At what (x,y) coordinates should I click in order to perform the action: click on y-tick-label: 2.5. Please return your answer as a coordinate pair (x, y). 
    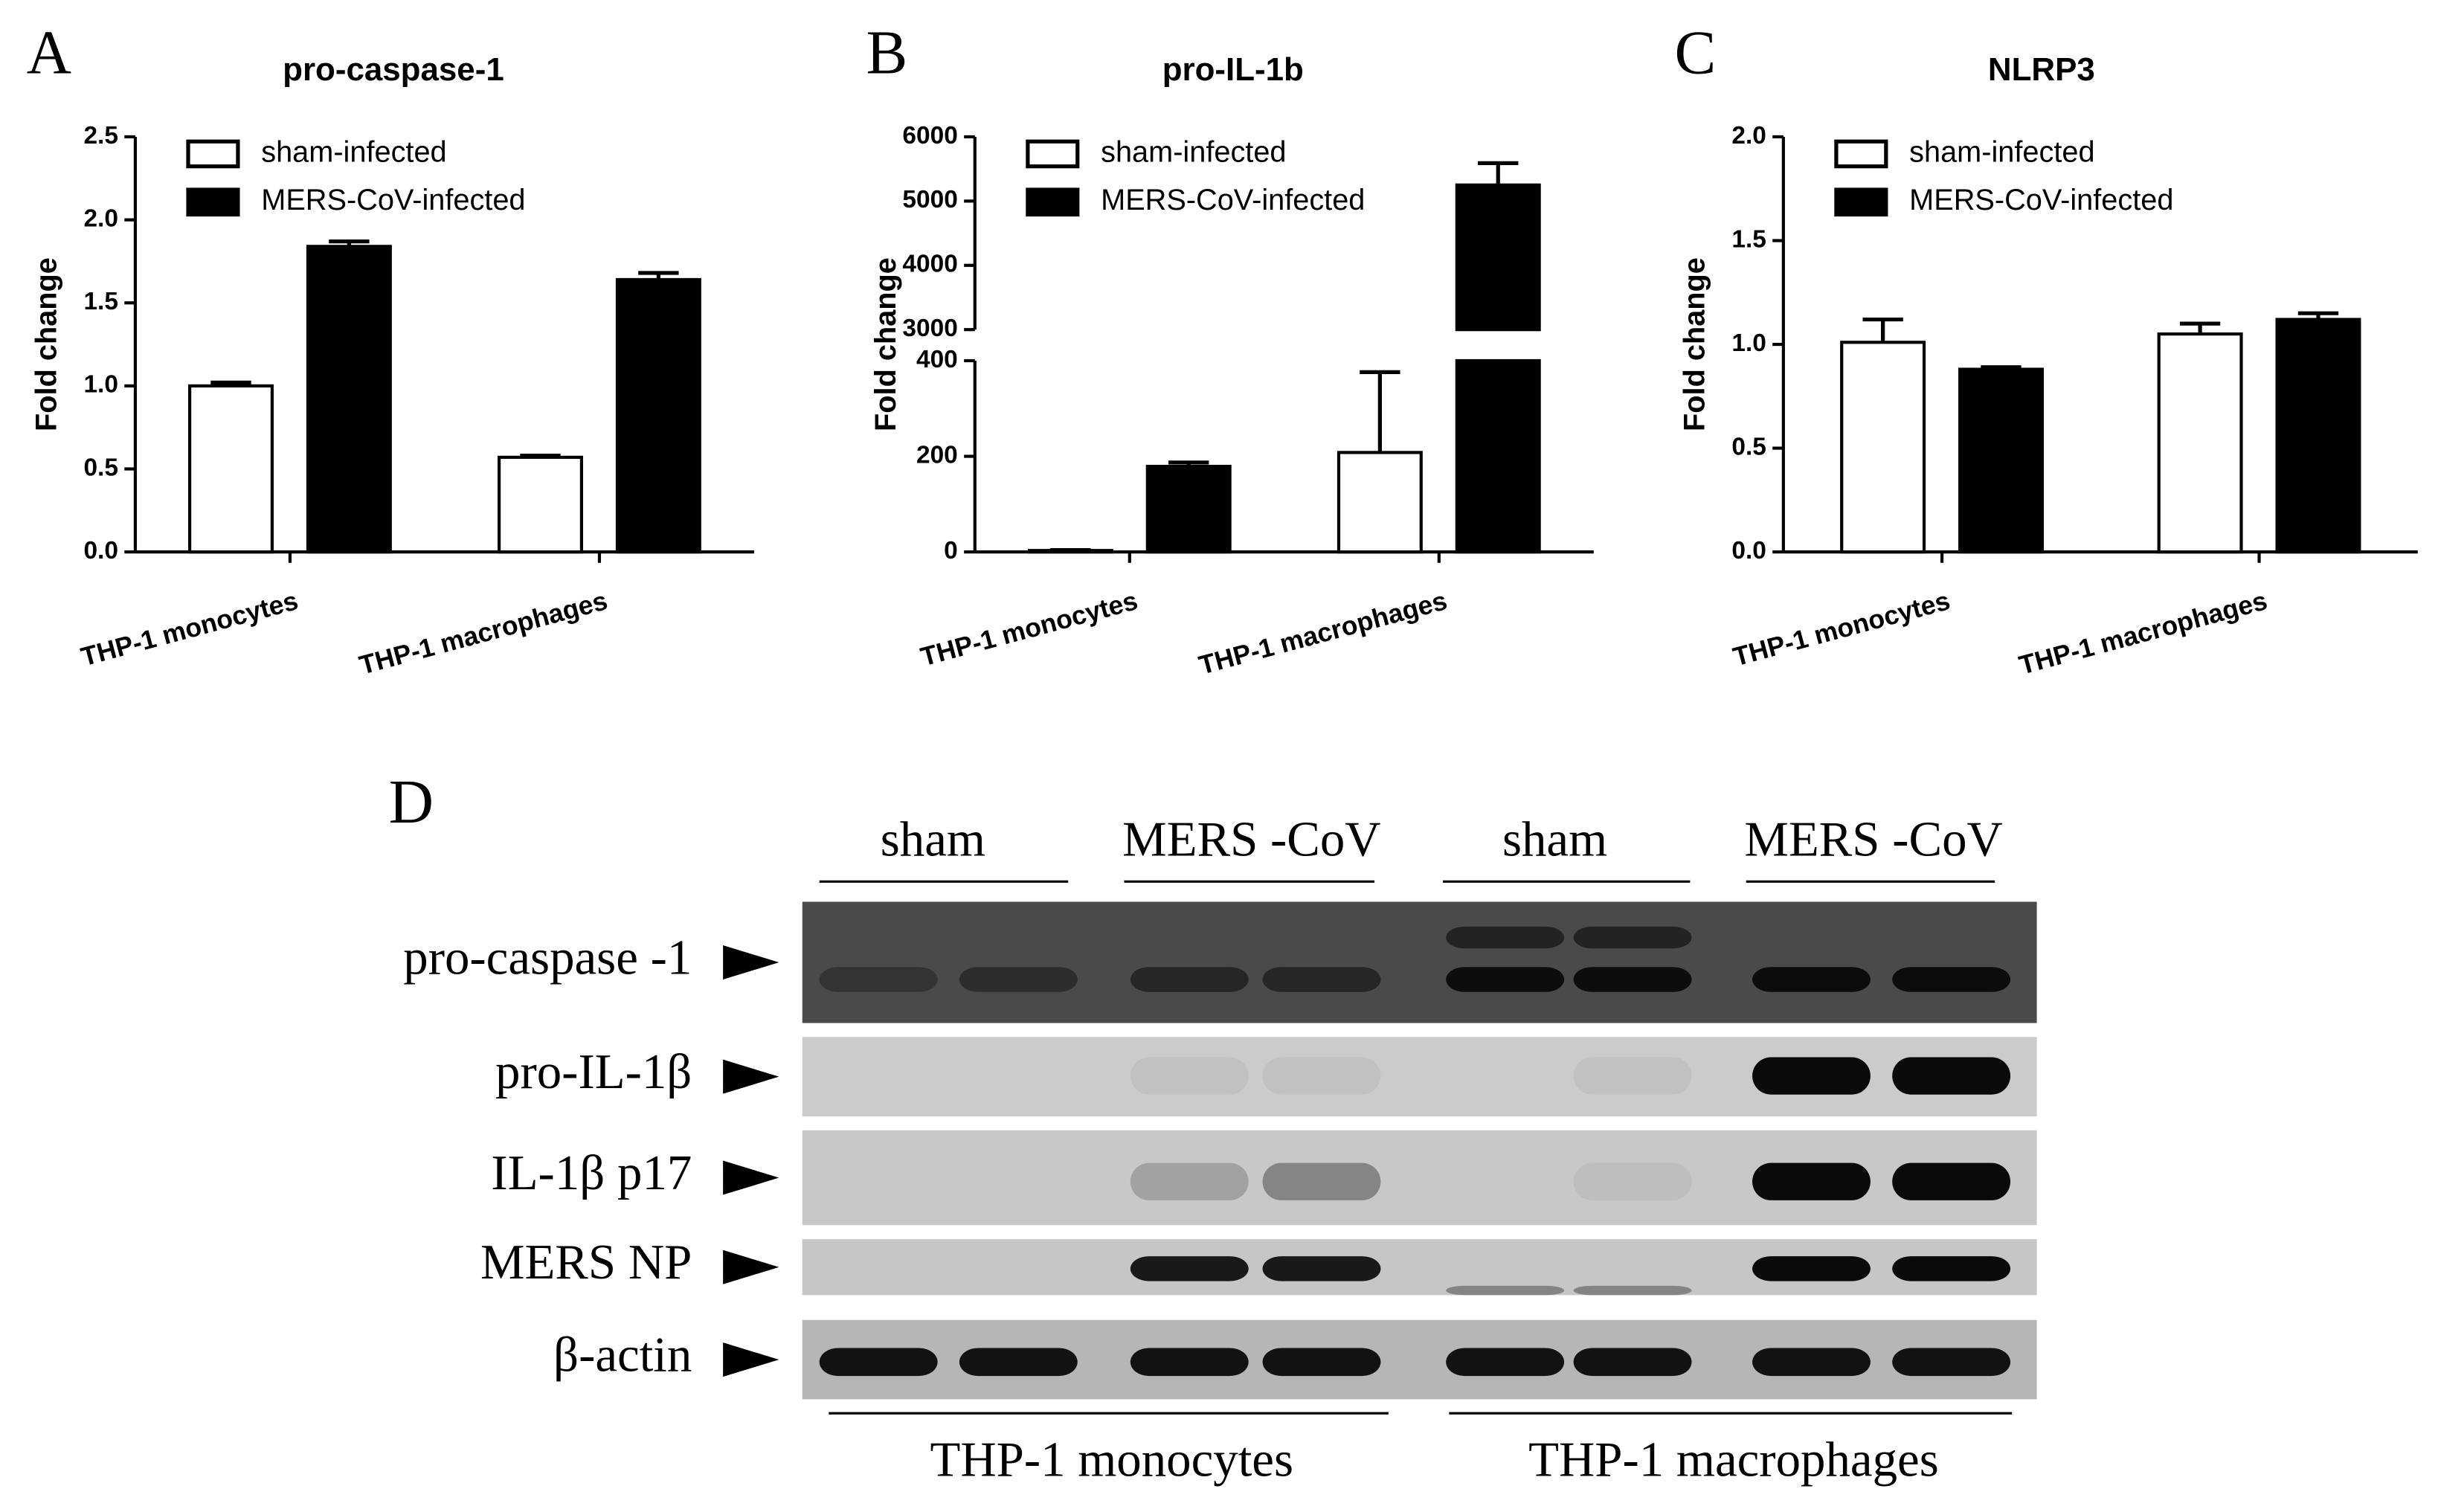
    Looking at the image, I should click on (100, 135).